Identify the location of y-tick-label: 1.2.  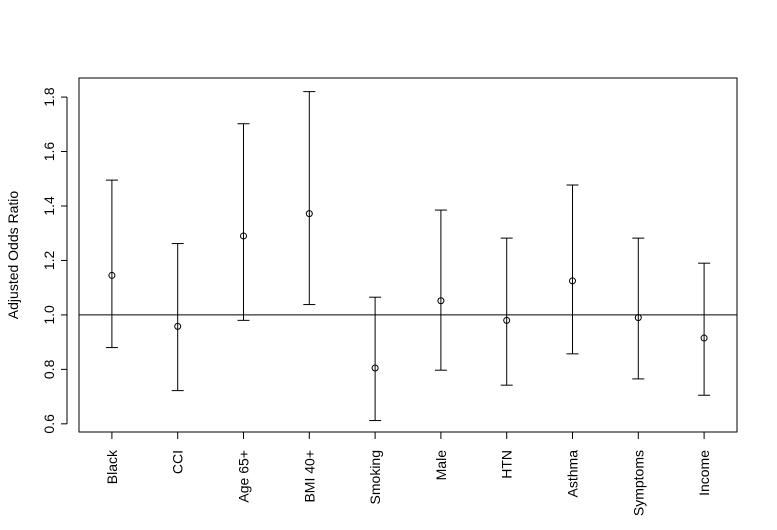
(49, 261).